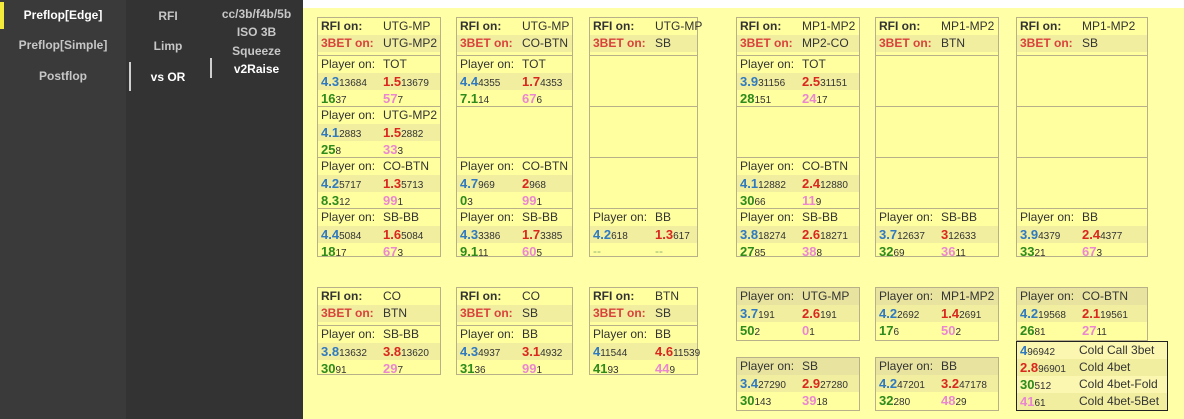 The height and width of the screenshot is (419, 1184). I want to click on stat-row-1: 3.94379 2.44377, so click(1082, 234).